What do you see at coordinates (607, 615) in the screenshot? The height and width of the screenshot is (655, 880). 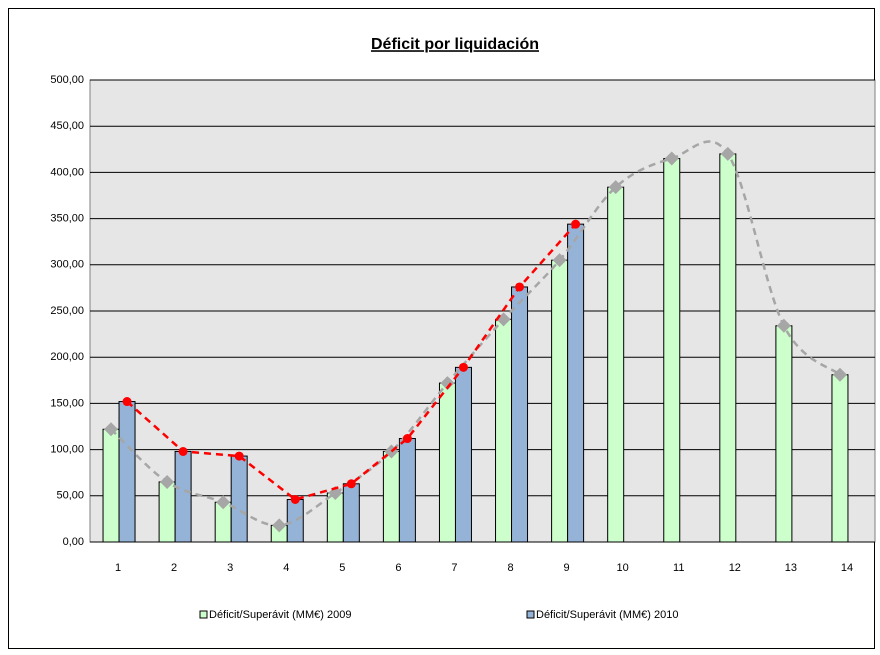 I see `legend-label: Déficit/Superávit (MM€) 2010` at bounding box center [607, 615].